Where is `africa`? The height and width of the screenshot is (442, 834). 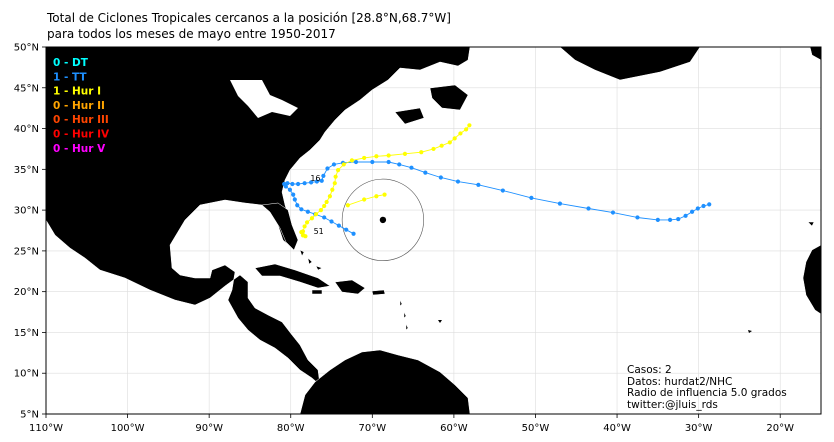 africa is located at coordinates (811, 279).